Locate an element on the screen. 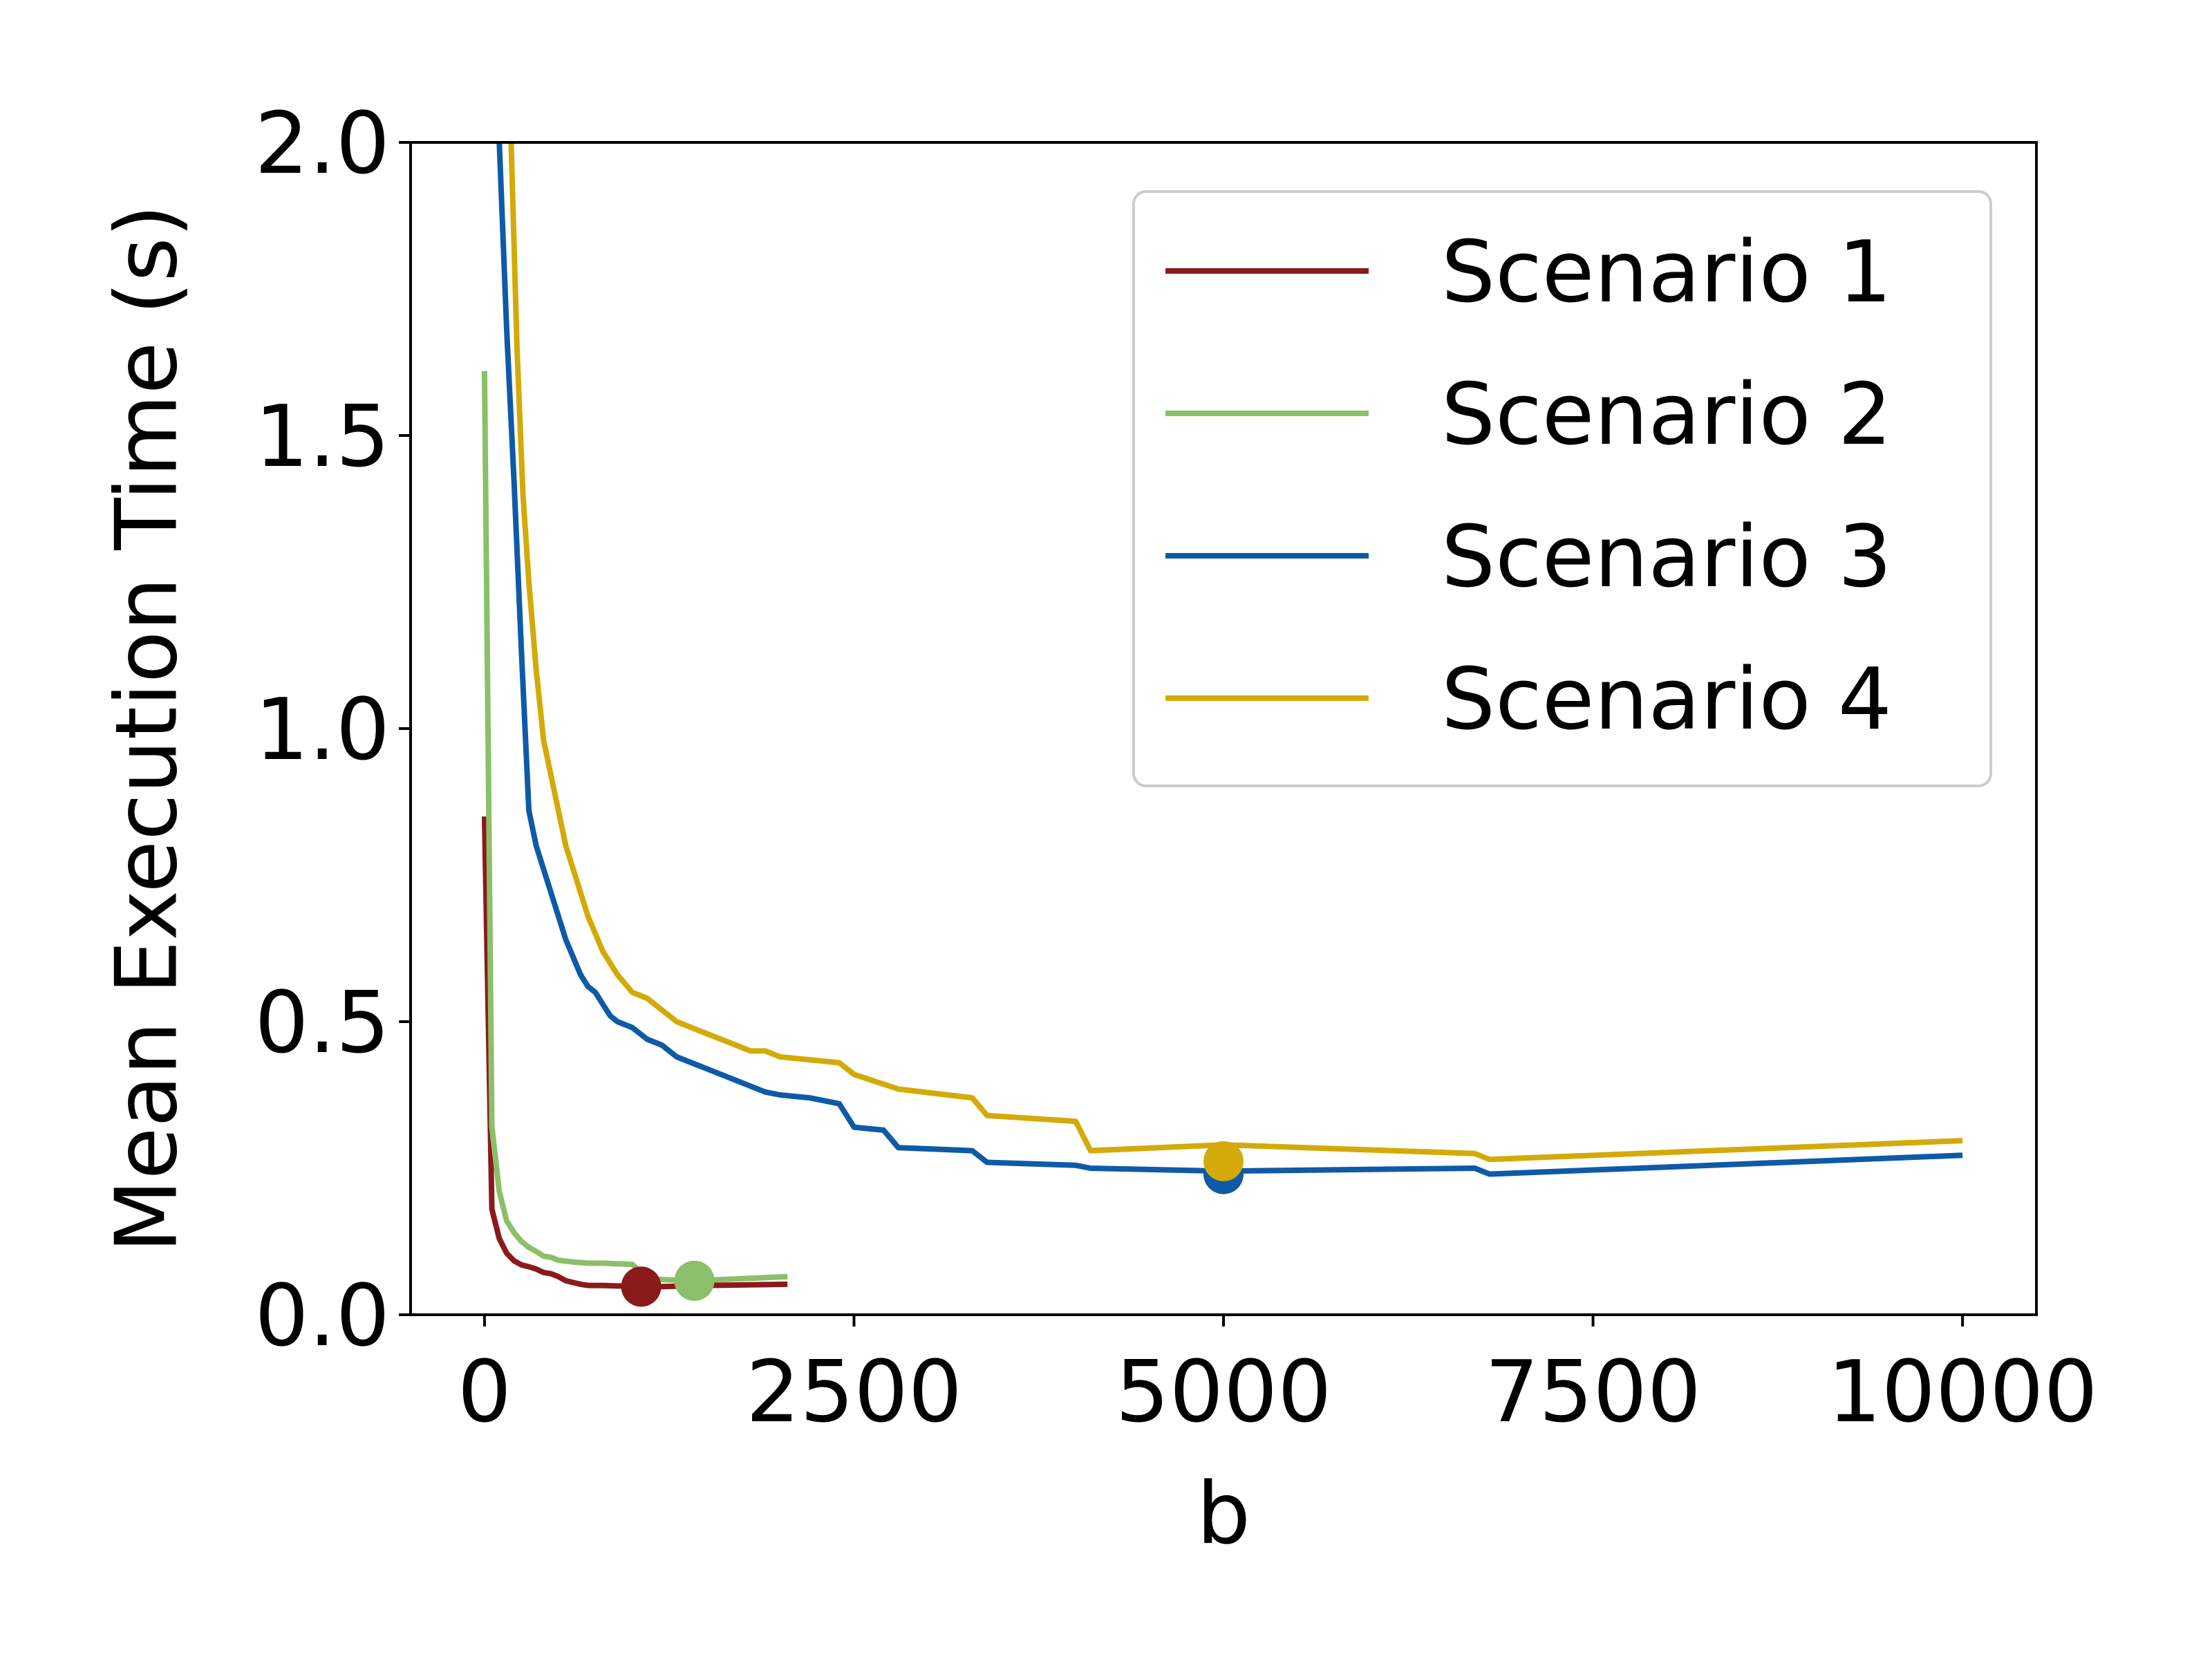 This screenshot has width=2212, height=1659. legend-box is located at coordinates (1562, 488).